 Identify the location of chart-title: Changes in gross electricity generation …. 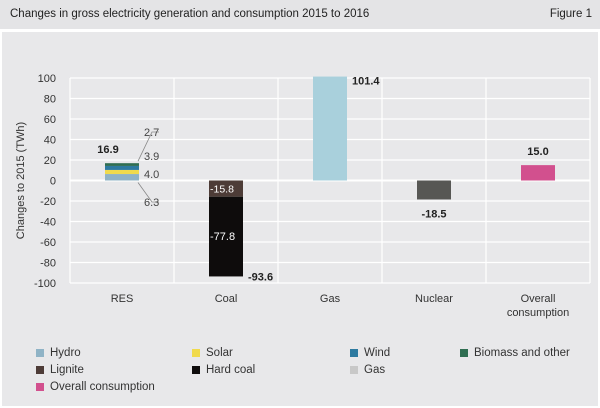
(190, 14).